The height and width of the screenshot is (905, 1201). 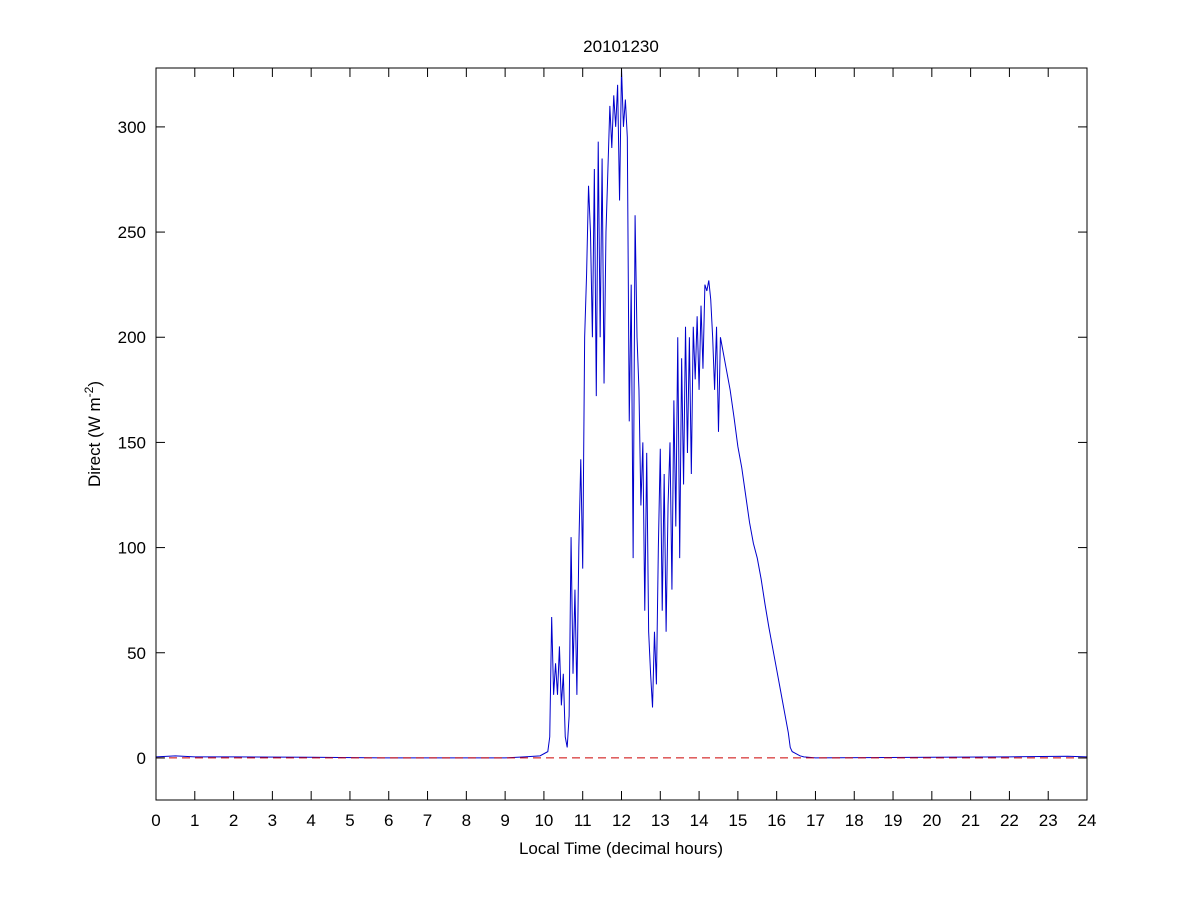 What do you see at coordinates (141, 758) in the screenshot?
I see `y-tick-label: 0` at bounding box center [141, 758].